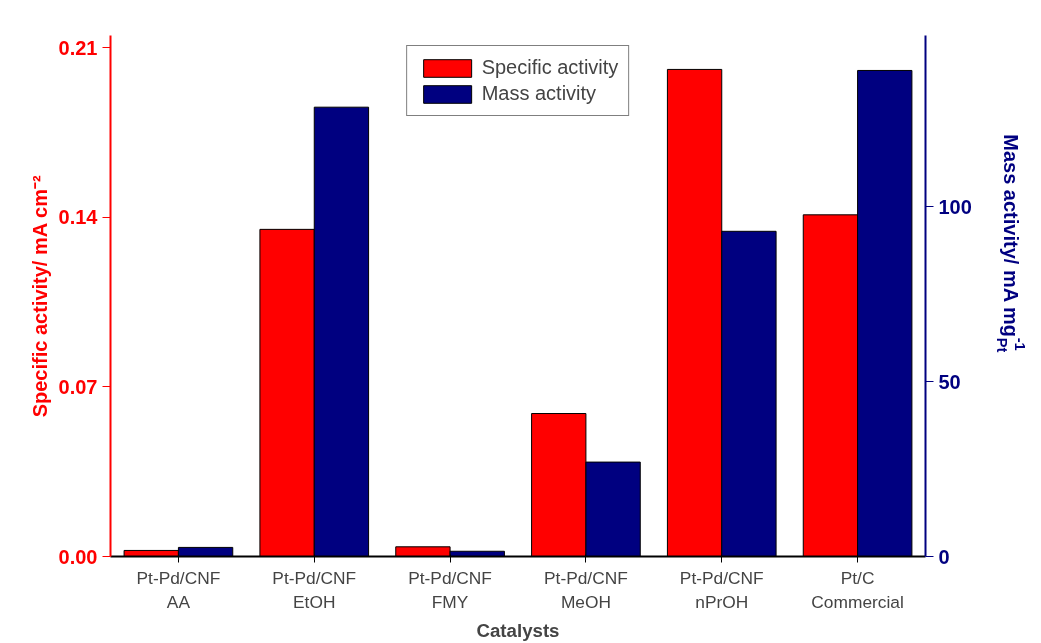  I want to click on y-tick-label: 0.07, so click(78, 386).